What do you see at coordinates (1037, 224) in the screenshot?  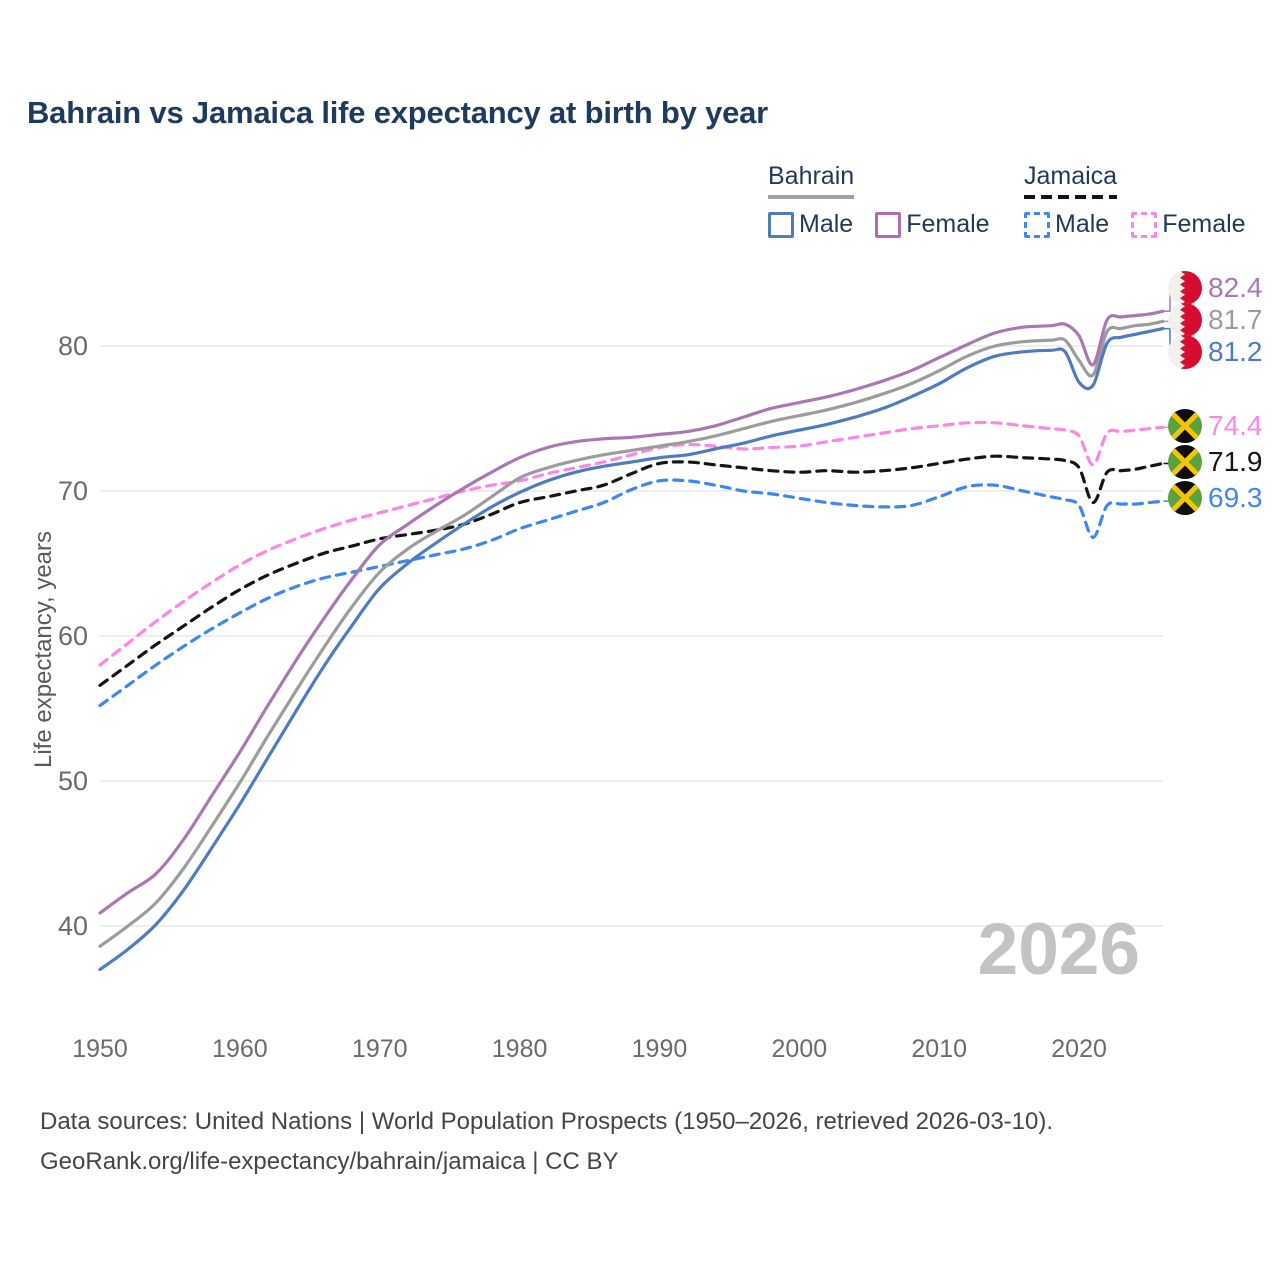 I see `jamaica-male-swatch` at bounding box center [1037, 224].